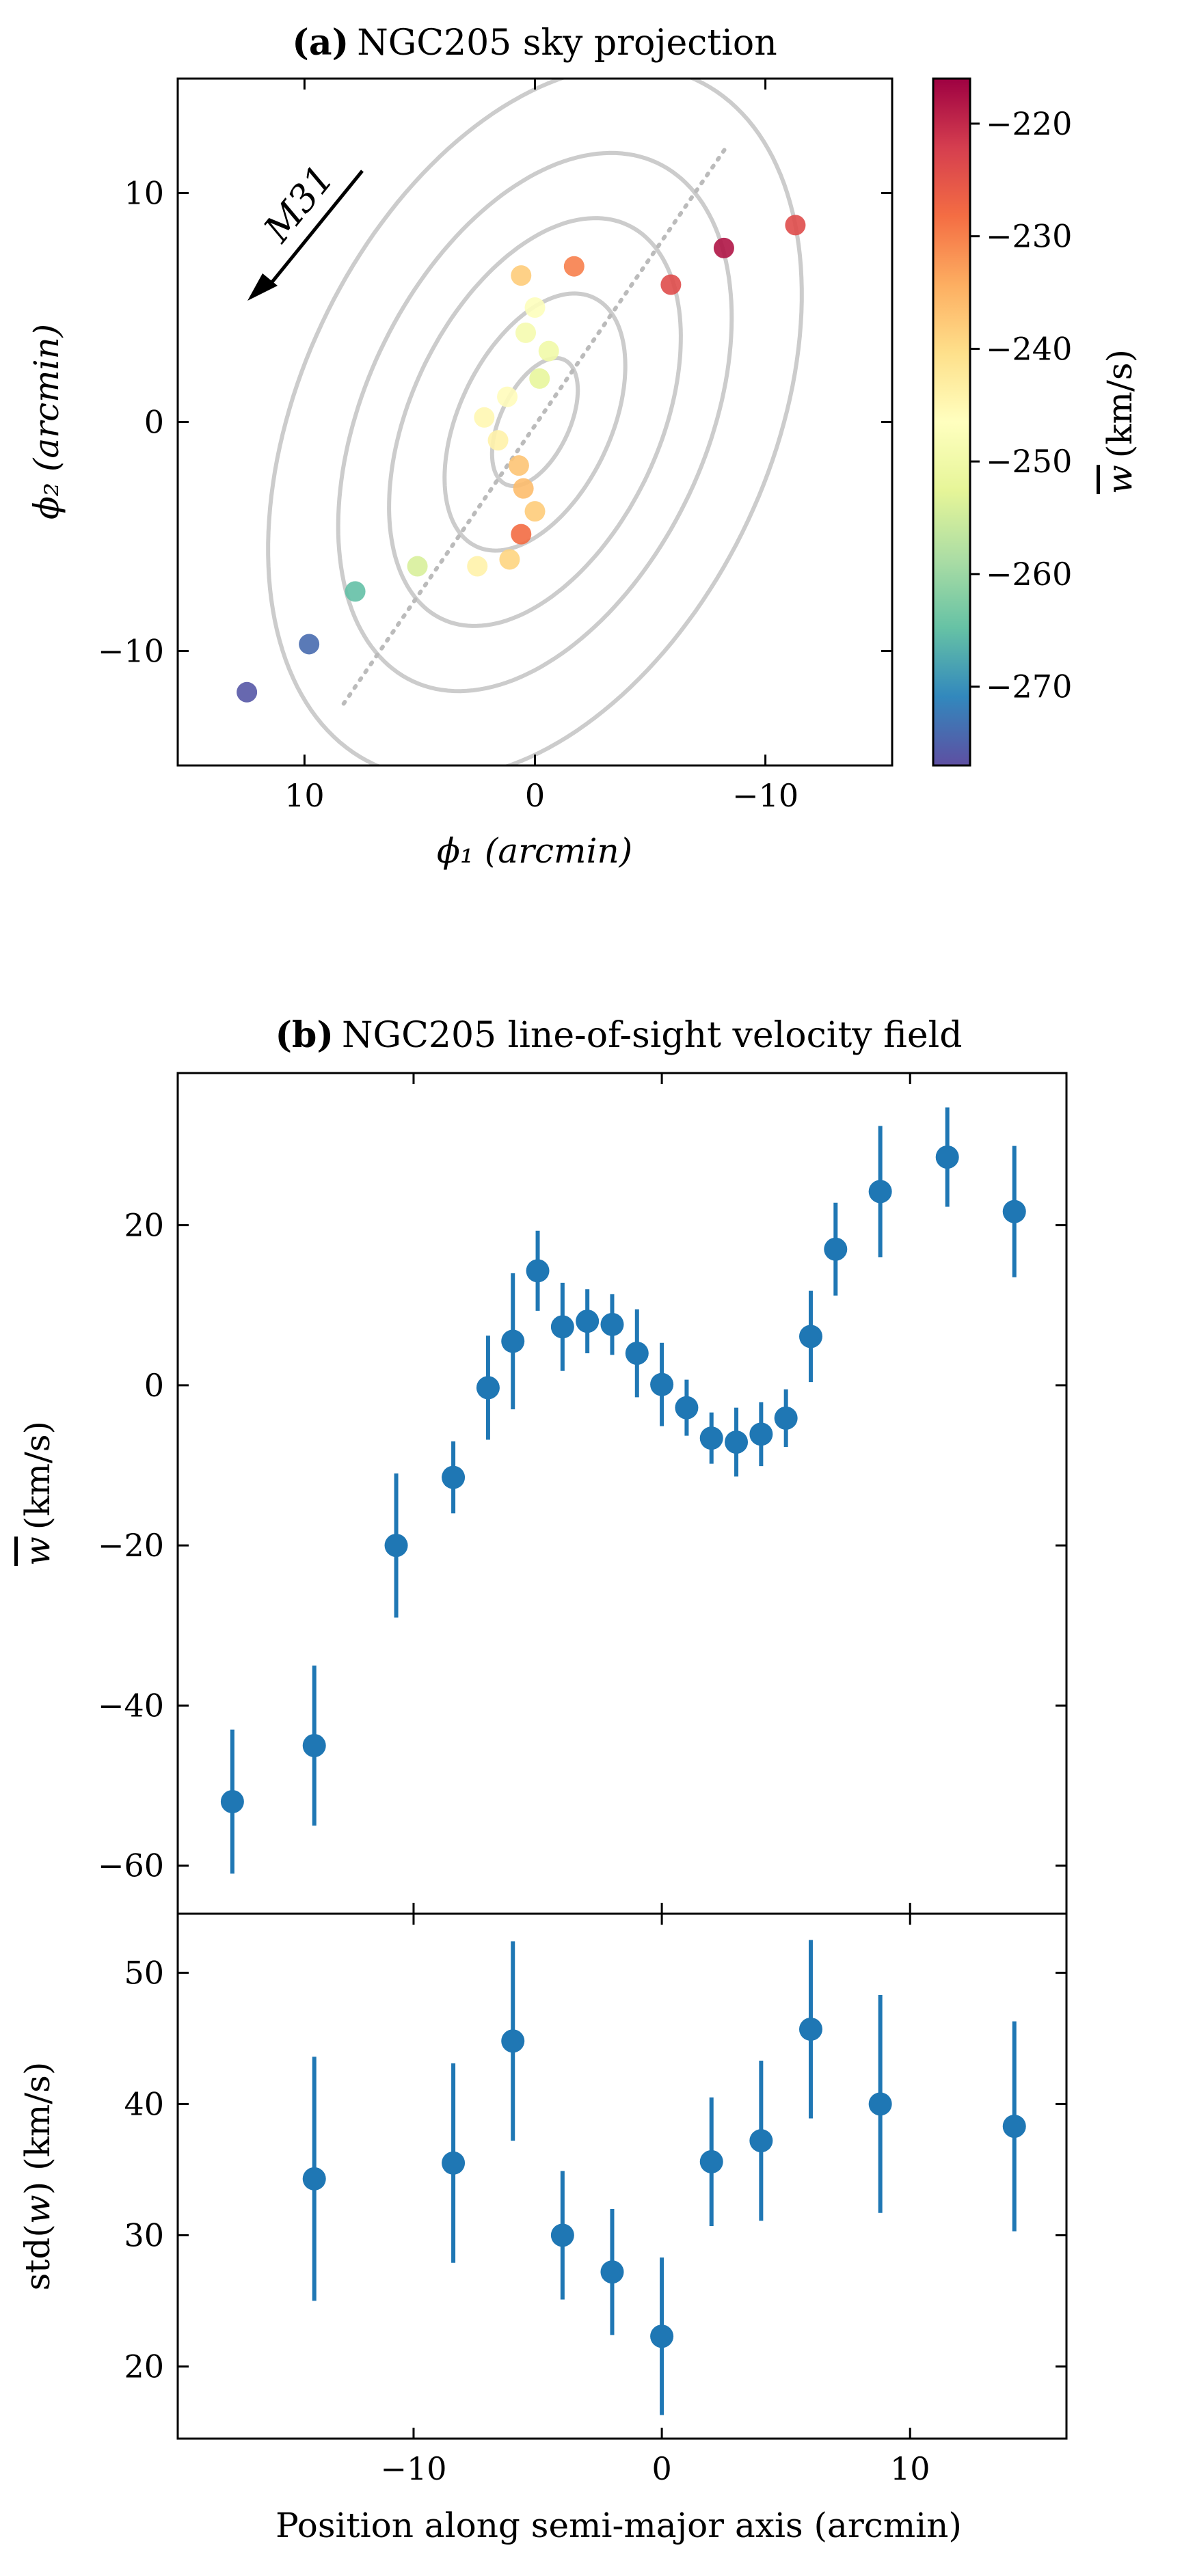  Describe the element at coordinates (1029, 462) in the screenshot. I see `colorbar-tick-label: −250` at that location.